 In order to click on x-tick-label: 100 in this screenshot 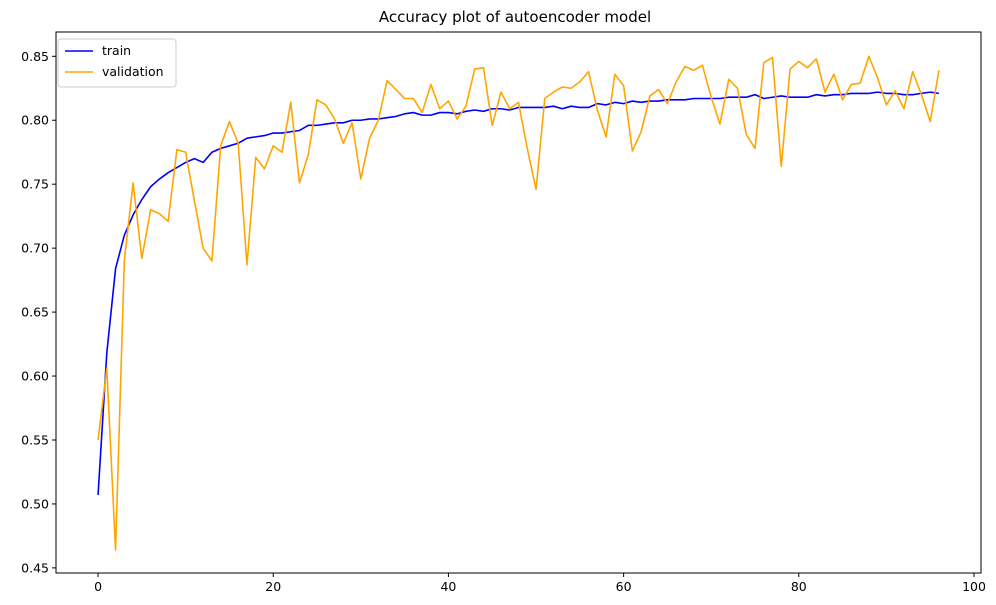, I will do `click(974, 586)`.